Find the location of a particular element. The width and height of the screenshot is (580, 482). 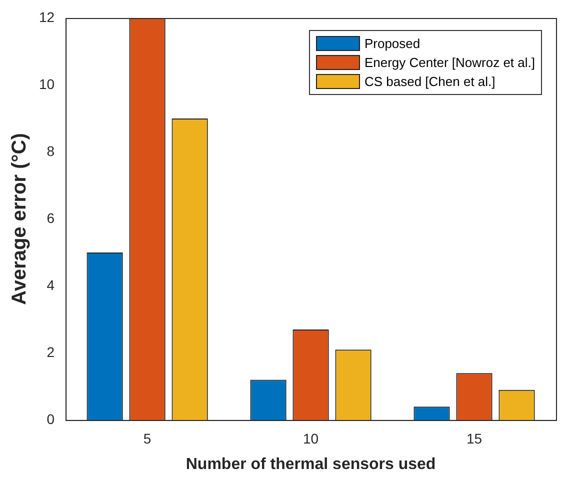

x-tick-label: 5 is located at coordinates (147, 438).